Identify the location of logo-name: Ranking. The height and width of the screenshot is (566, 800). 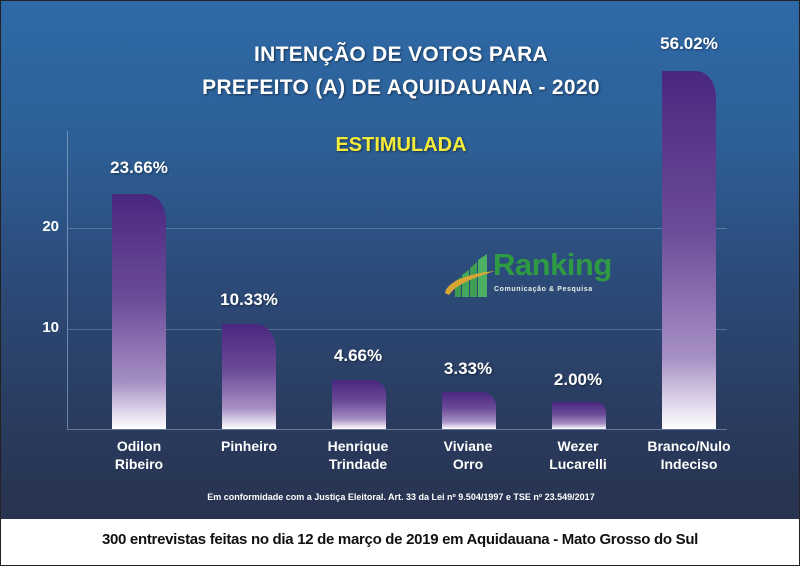
(552, 264).